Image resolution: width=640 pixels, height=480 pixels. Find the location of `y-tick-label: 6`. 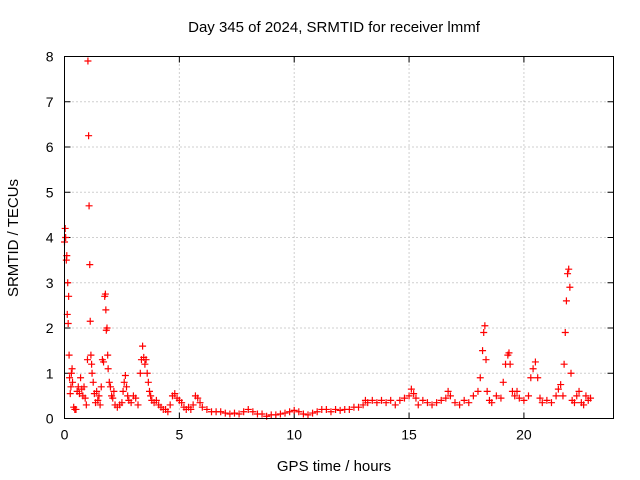

y-tick-label: 6 is located at coordinates (50, 147).